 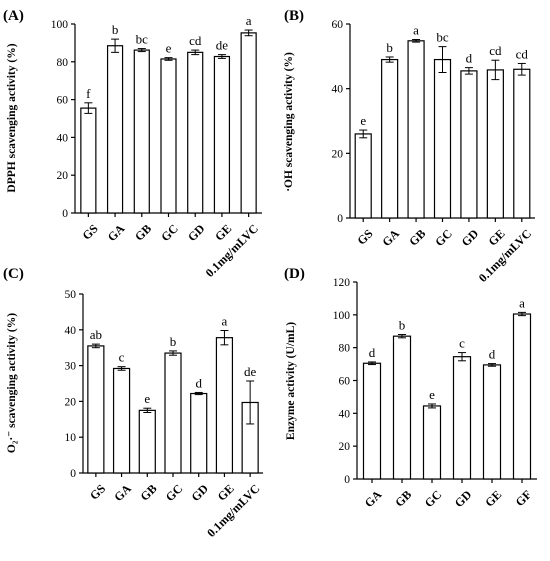 What do you see at coordinates (493, 498) in the screenshot?
I see `x-tick-label: GE` at bounding box center [493, 498].